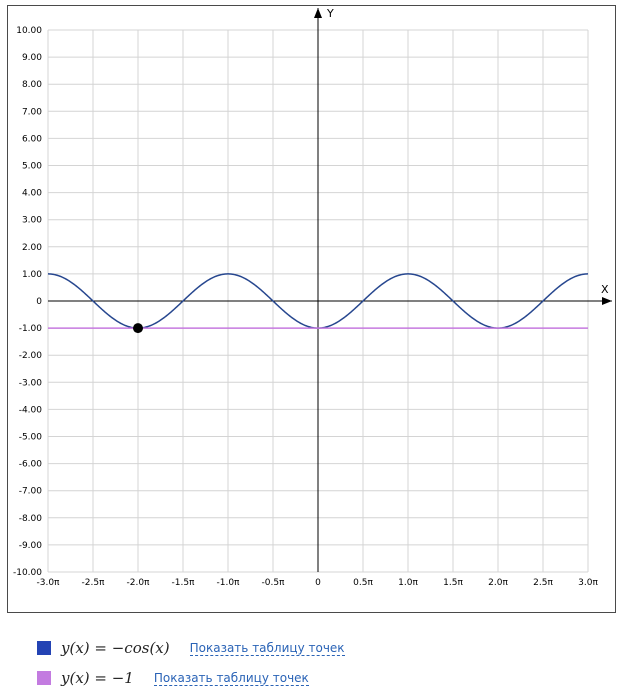 Image resolution: width=628 pixels, height=688 pixels. Describe the element at coordinates (44, 678) in the screenshot. I see `legend-swatch-const` at that location.